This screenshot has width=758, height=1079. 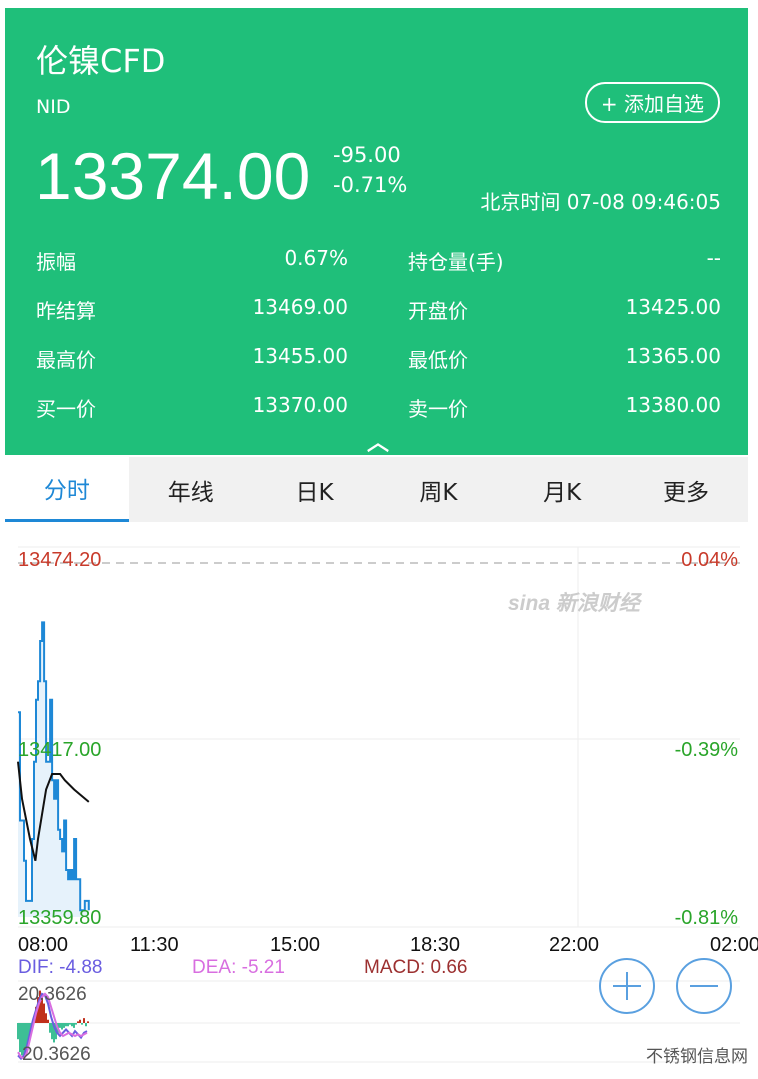 What do you see at coordinates (376, 489) in the screenshot?
I see `period-tabs: 分时 年线 日K 周K 月K 更多` at bounding box center [376, 489].